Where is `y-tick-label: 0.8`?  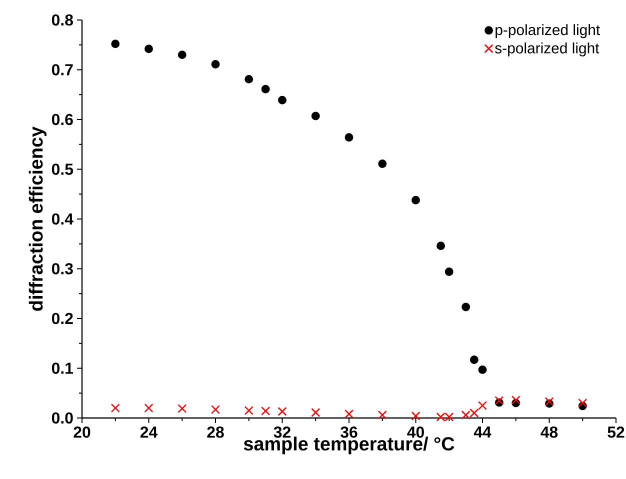
y-tick-label: 0.8 is located at coordinates (62, 20).